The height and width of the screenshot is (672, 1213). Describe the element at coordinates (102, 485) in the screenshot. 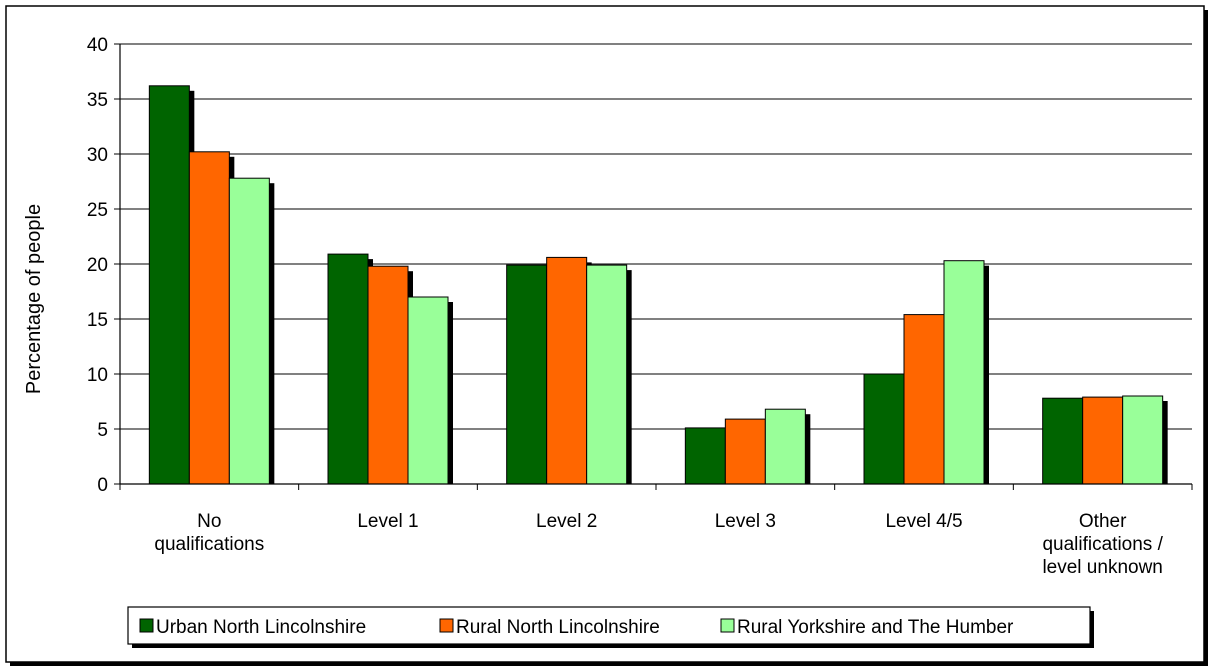

I see `y-tick-label: 0` at that location.